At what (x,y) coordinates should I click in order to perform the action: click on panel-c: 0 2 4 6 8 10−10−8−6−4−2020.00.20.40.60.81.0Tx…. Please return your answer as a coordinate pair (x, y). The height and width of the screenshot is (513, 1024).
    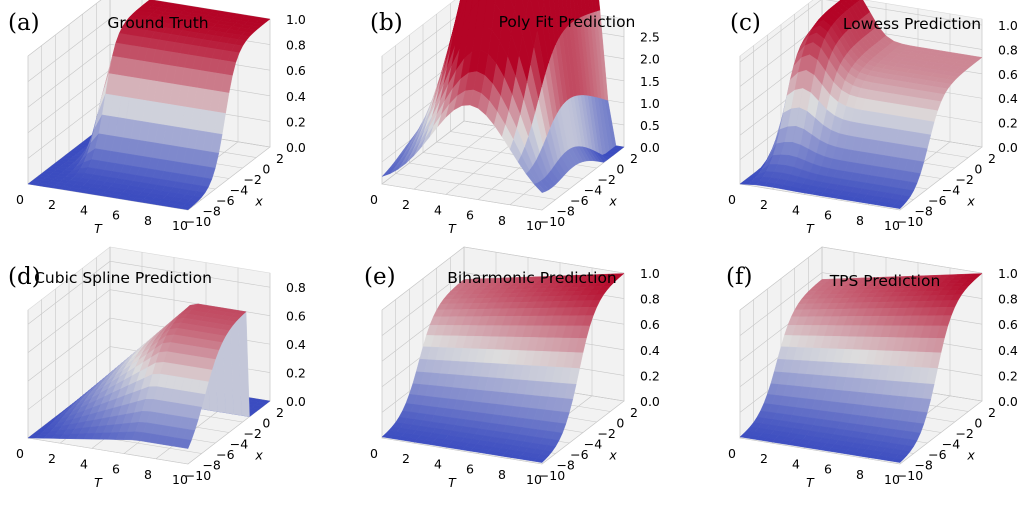
    Looking at the image, I should click on (873, 118).